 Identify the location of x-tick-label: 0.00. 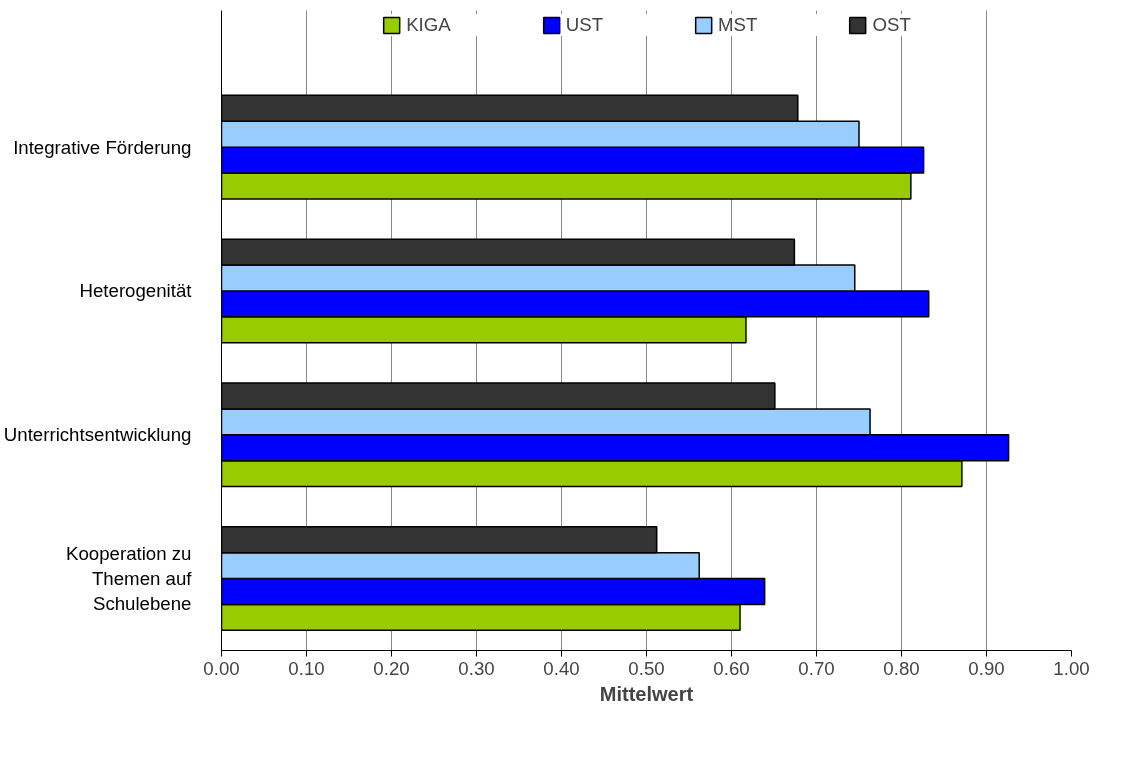
(221, 668).